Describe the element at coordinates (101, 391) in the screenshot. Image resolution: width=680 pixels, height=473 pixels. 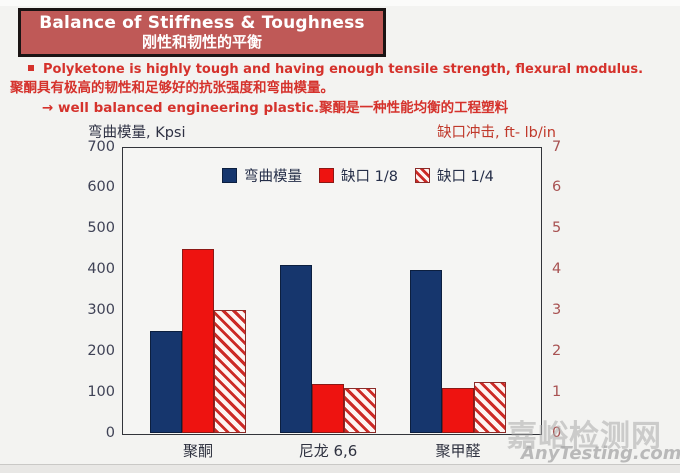
I see `y-axis-left-tick: 100` at that location.